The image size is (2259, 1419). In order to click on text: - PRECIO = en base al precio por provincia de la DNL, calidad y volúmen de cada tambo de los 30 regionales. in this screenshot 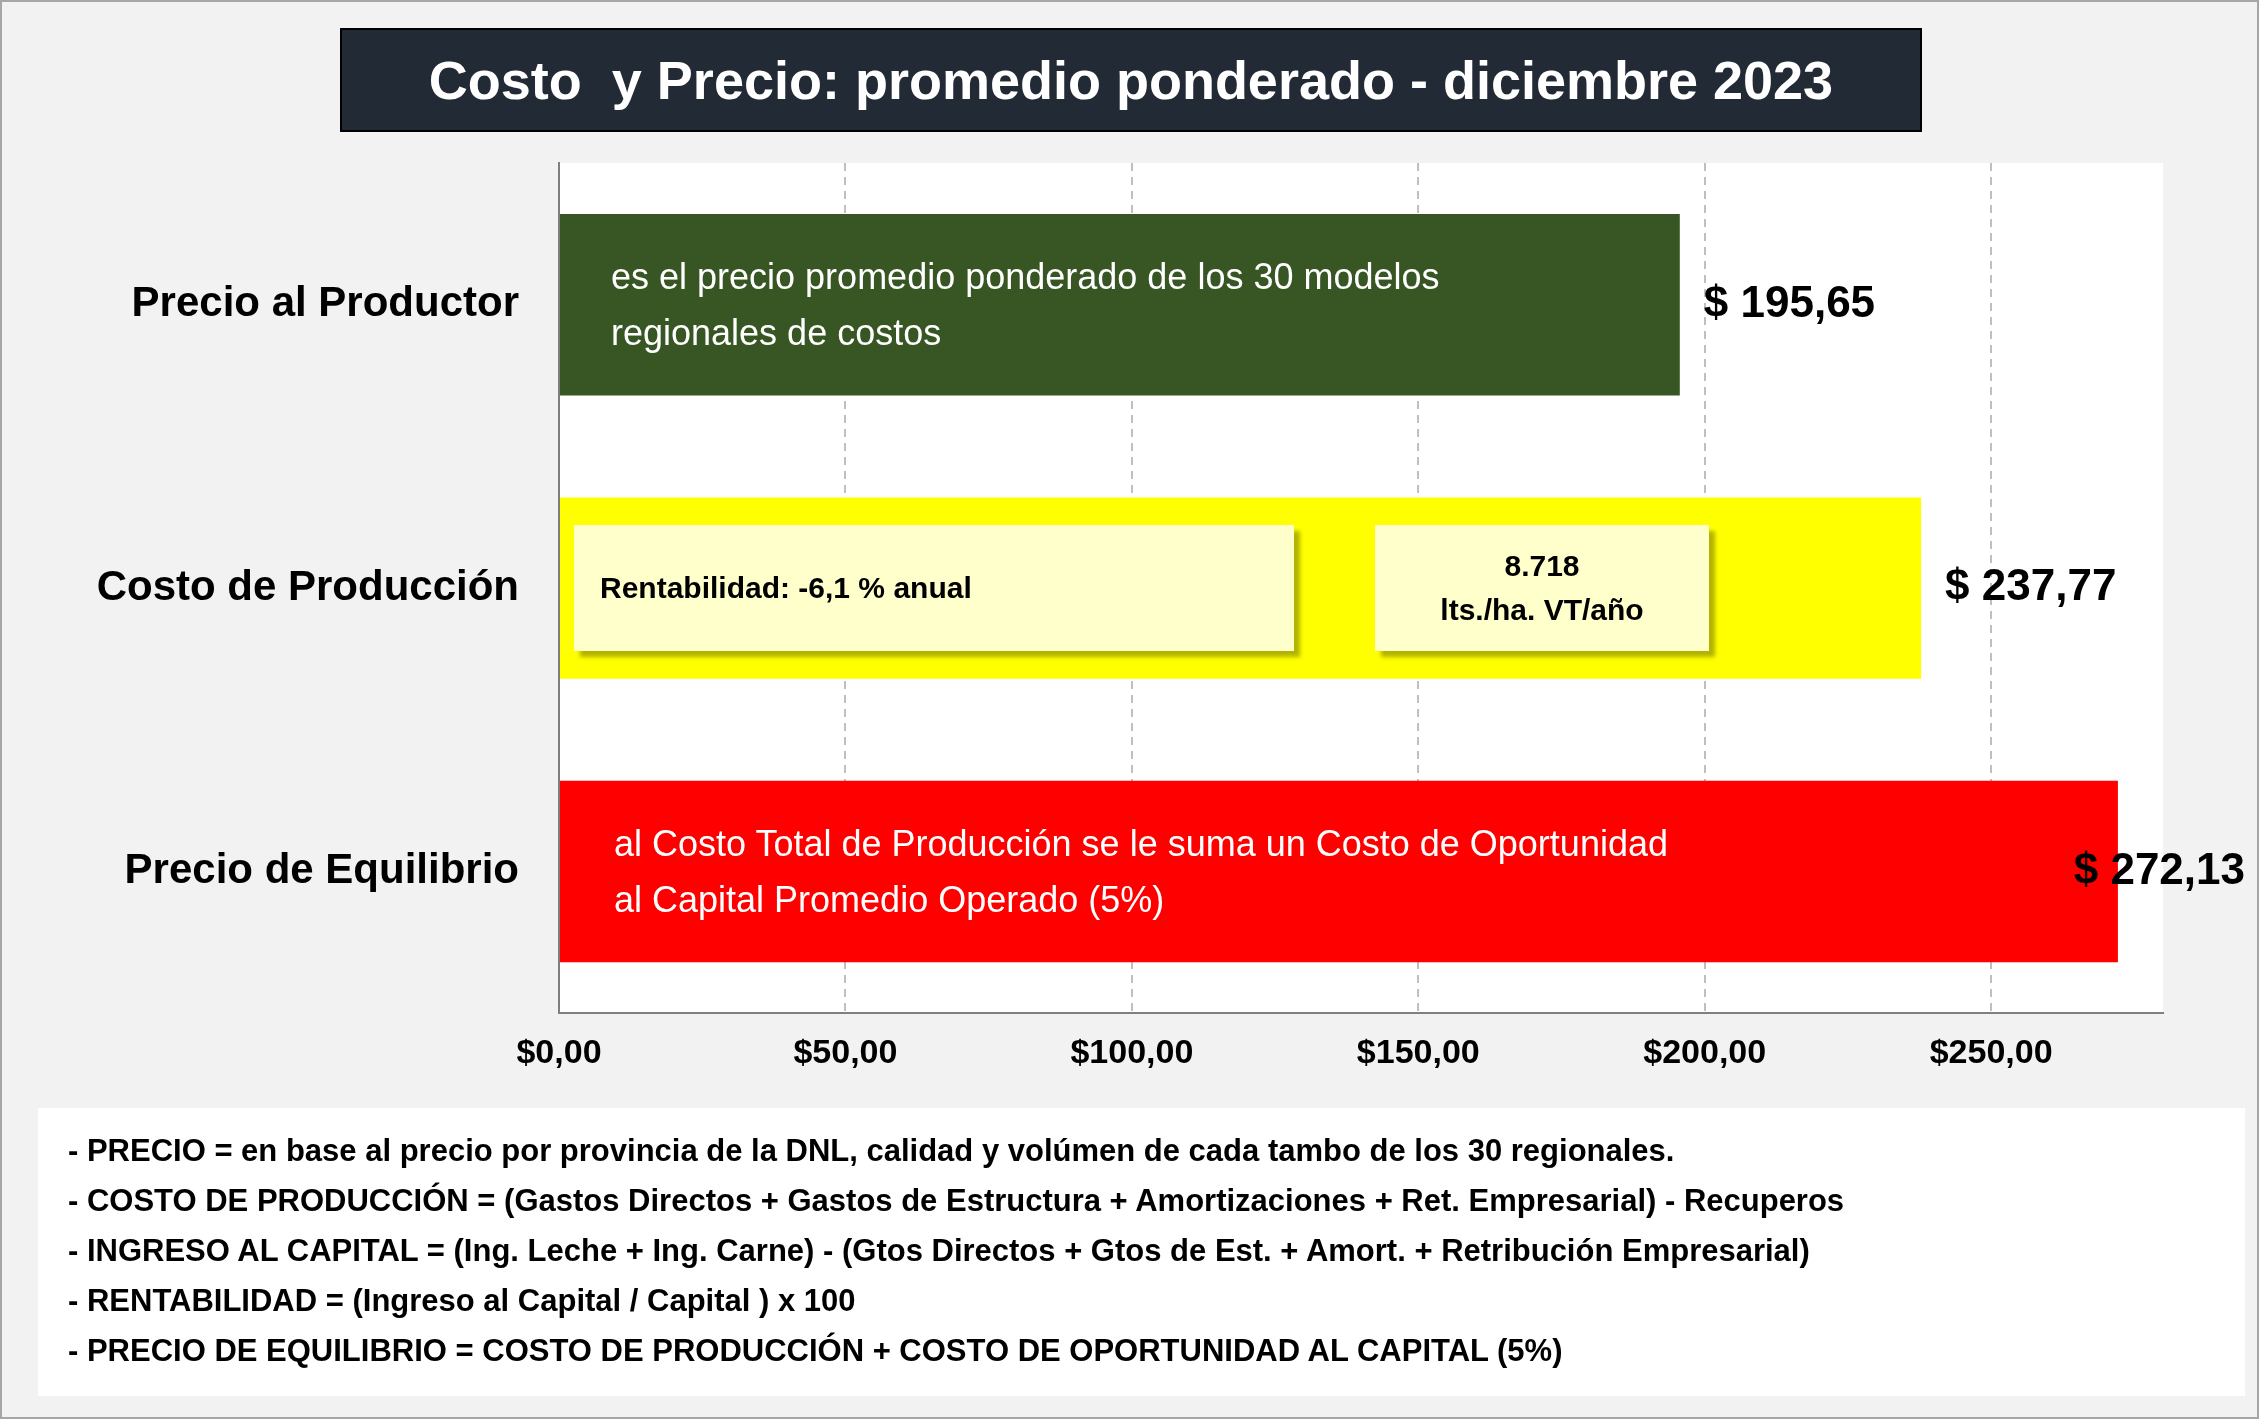, I will do `click(871, 1150)`.